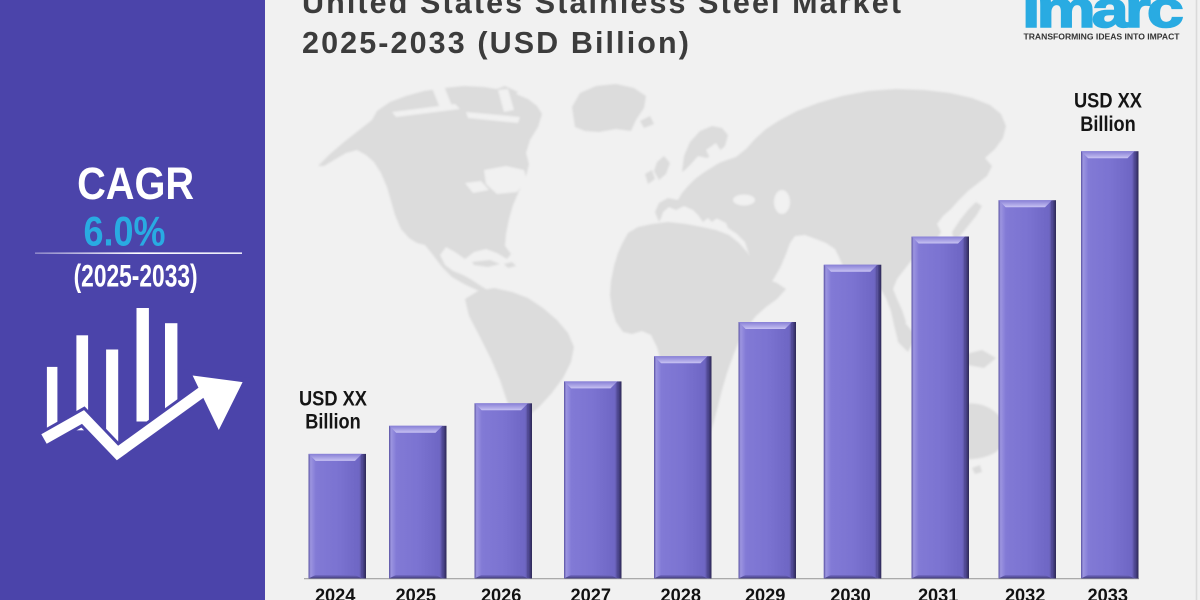 The image size is (1200, 600). What do you see at coordinates (1108, 592) in the screenshot?
I see `svg-text: 2033` at bounding box center [1108, 592].